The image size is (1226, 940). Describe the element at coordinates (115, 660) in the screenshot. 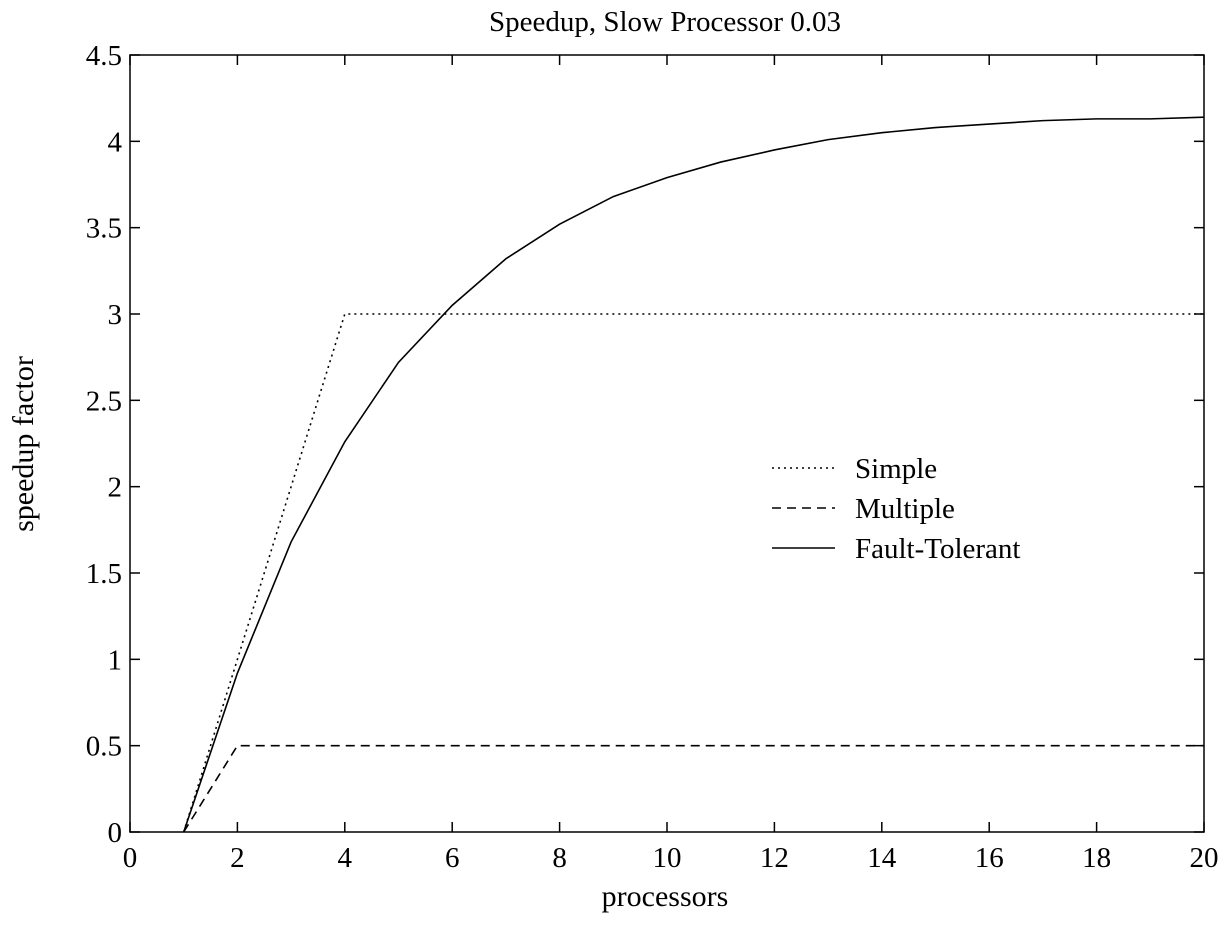

I see `y-tick-label: 1` at that location.